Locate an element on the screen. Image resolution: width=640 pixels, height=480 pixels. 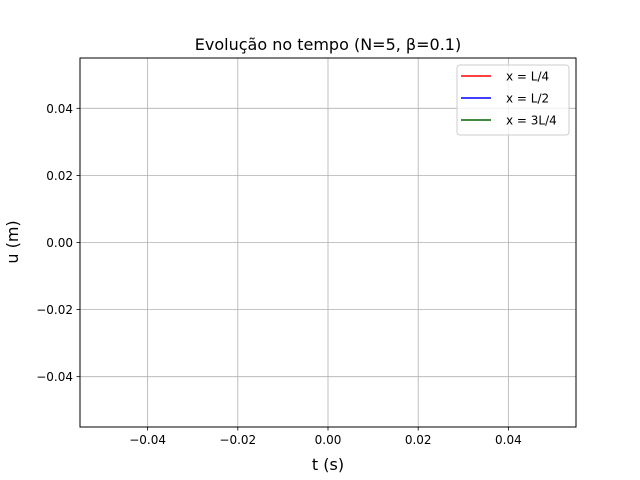
legend: x = L/4 x = L/2 x = 3L/4 is located at coordinates (513, 100).